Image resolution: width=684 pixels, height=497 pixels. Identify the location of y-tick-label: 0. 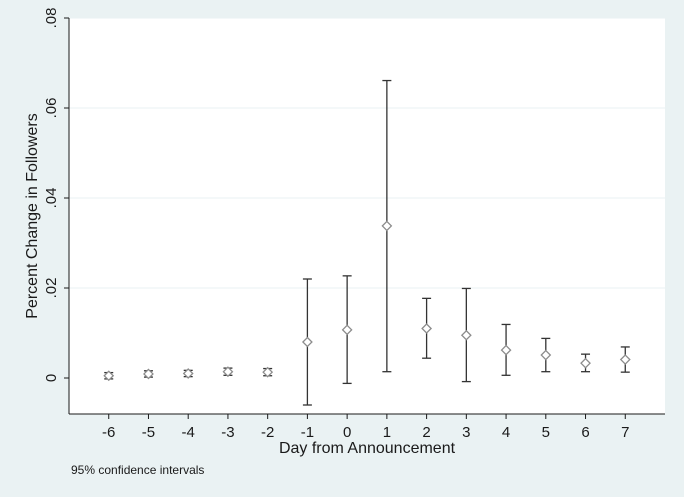
(51, 378).